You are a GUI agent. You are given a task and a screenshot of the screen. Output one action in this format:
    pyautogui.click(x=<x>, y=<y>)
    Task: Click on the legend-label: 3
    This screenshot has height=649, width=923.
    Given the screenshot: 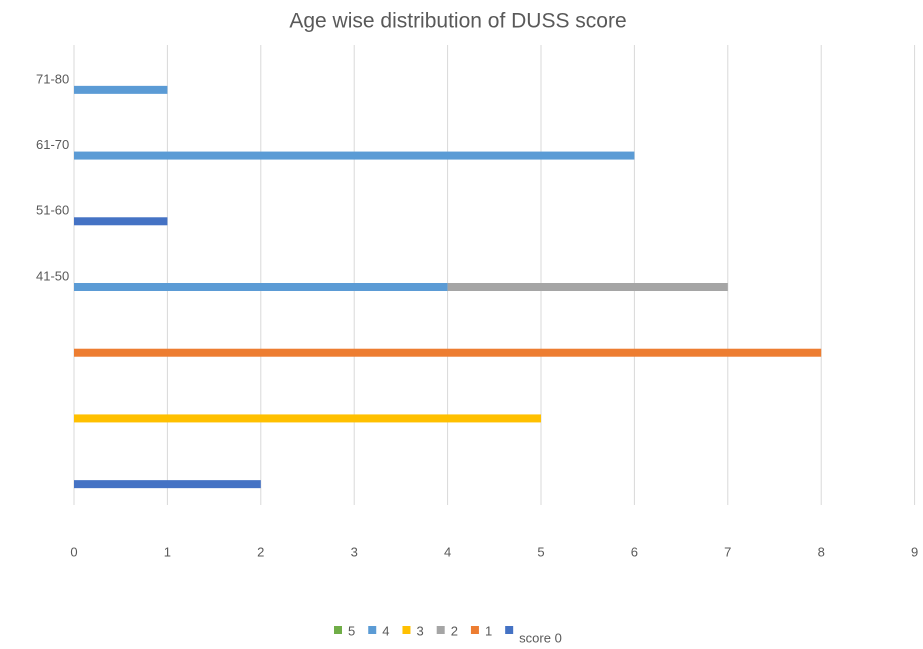 What is the action you would take?
    pyautogui.click(x=419, y=630)
    